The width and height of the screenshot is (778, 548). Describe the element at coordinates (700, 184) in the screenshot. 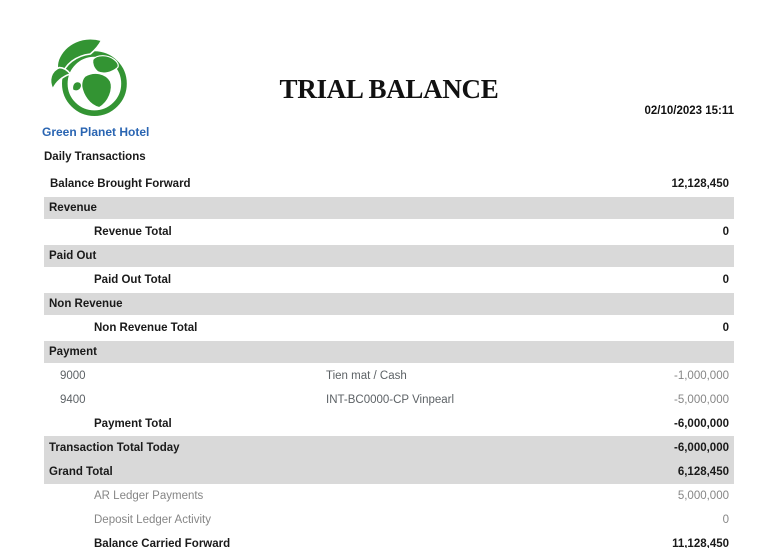

I see `row-value: 12,128,450` at that location.